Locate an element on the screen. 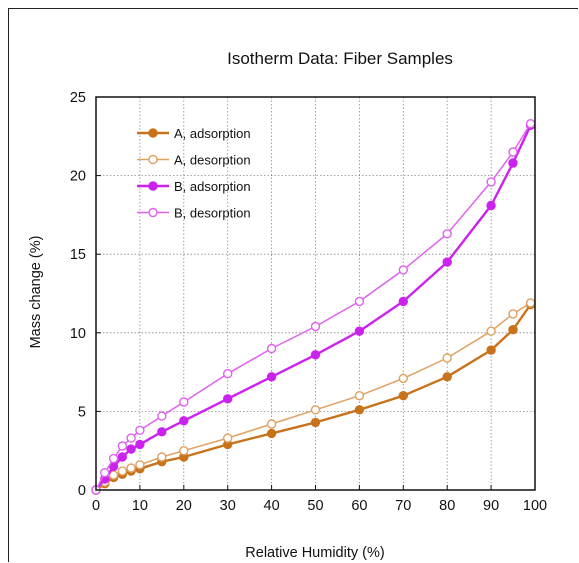 This screenshot has width=579, height=563. y-tick-label: 15 is located at coordinates (78, 255).